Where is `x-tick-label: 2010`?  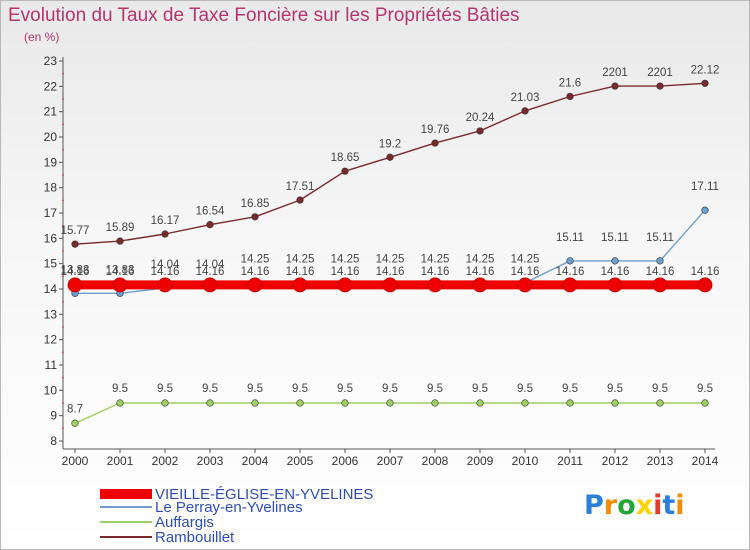
x-tick-label: 2010 is located at coordinates (525, 461).